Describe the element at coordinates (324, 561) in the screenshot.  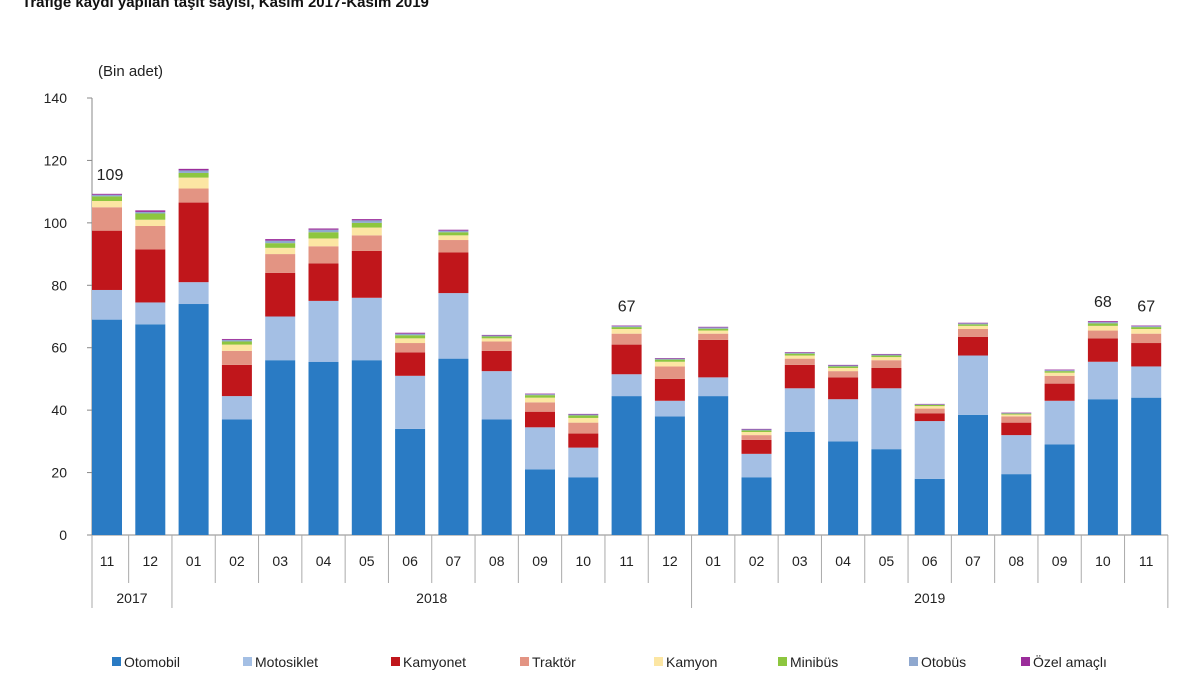
I see `x-tick-label: 04` at that location.